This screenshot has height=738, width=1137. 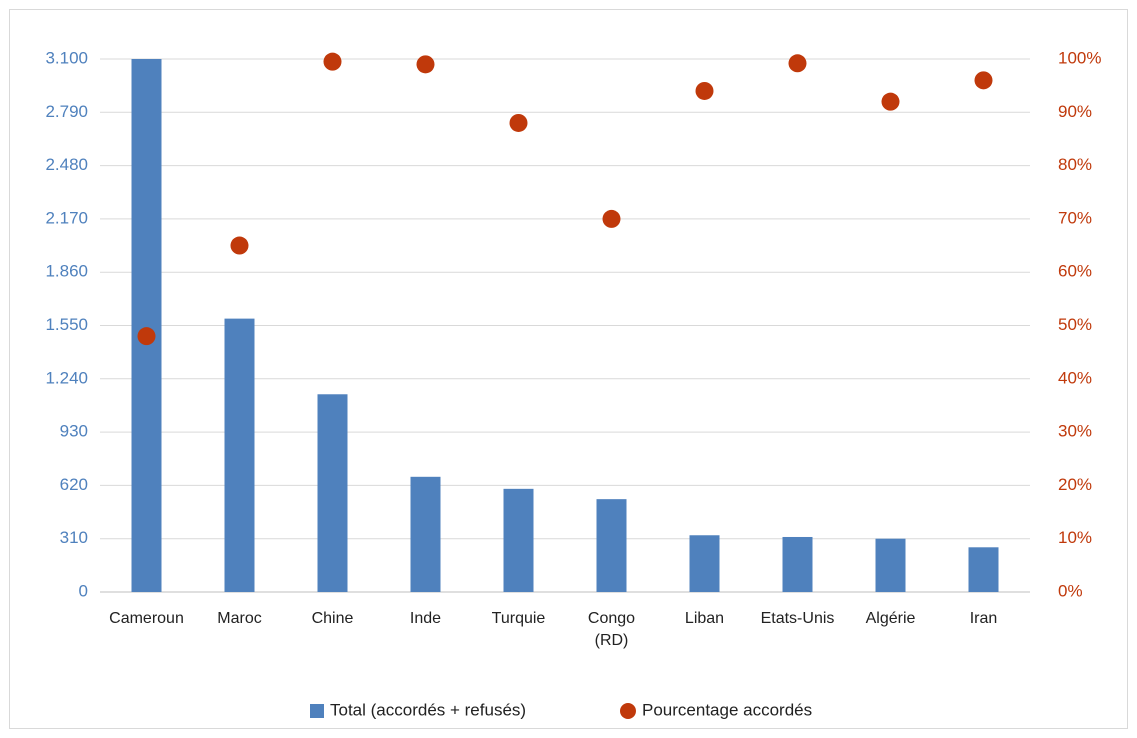 What do you see at coordinates (239, 618) in the screenshot?
I see `category-label: Maroc` at bounding box center [239, 618].